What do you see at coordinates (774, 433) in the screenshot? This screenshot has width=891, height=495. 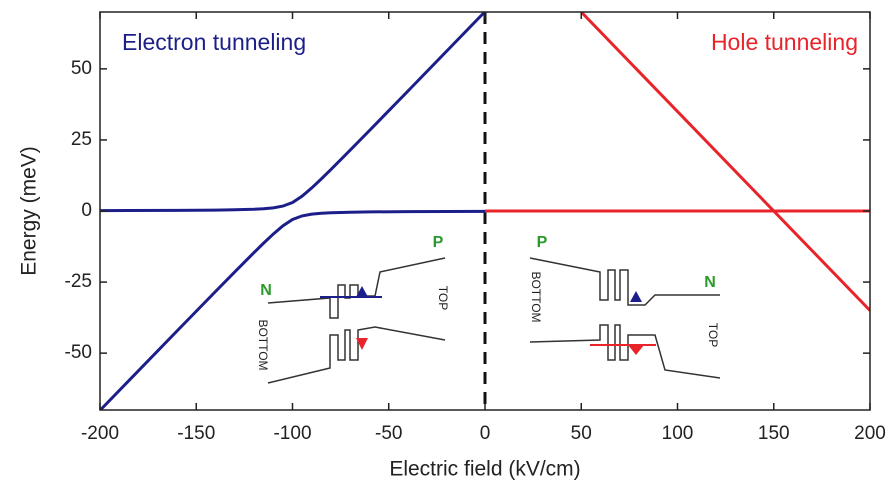 I see `x-tick-label: 150` at bounding box center [774, 433].